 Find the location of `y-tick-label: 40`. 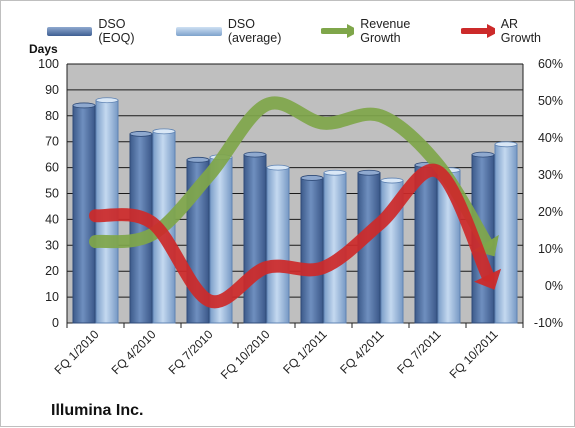

y-tick-label: 40 is located at coordinates (52, 219).